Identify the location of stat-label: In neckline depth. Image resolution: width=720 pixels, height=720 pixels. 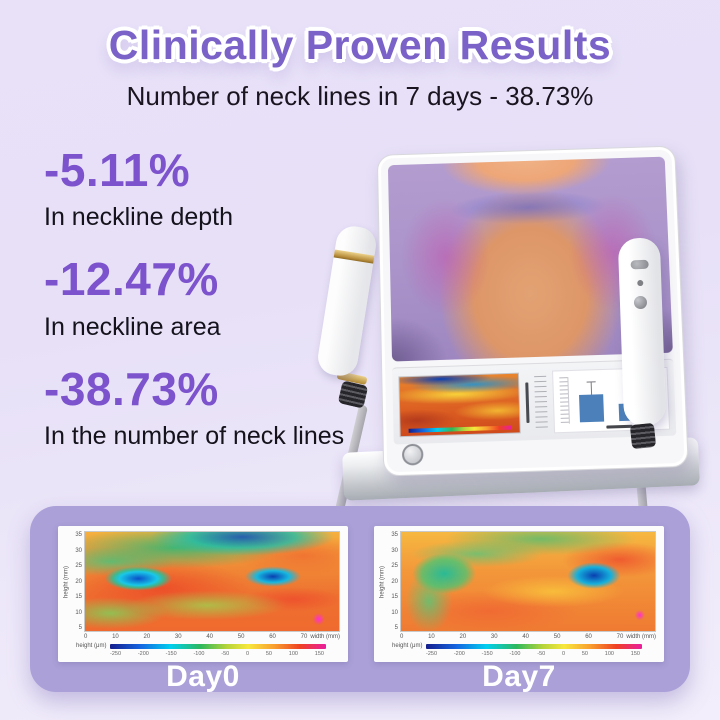
(139, 217).